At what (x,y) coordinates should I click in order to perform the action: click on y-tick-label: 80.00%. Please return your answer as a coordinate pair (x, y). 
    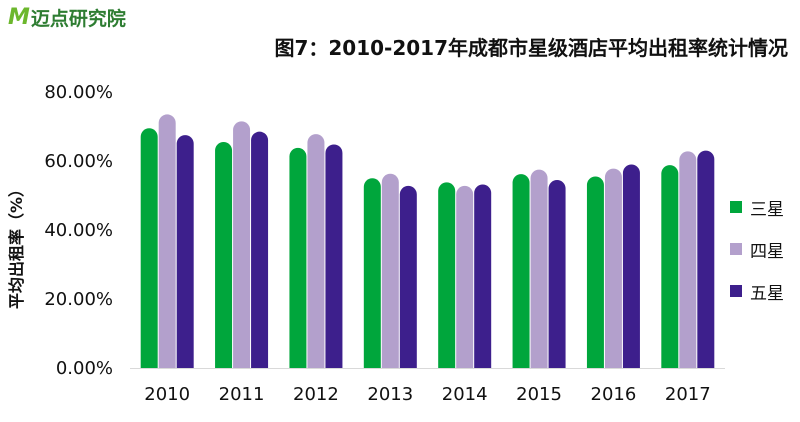
    Looking at the image, I should click on (78, 92).